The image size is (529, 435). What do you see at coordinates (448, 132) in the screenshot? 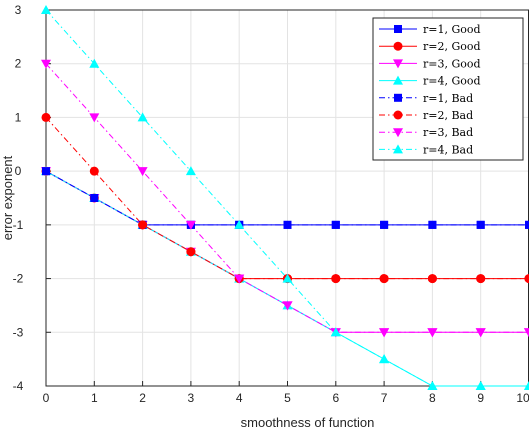
I see `legend-entry-label: r=3, Bad` at bounding box center [448, 132].